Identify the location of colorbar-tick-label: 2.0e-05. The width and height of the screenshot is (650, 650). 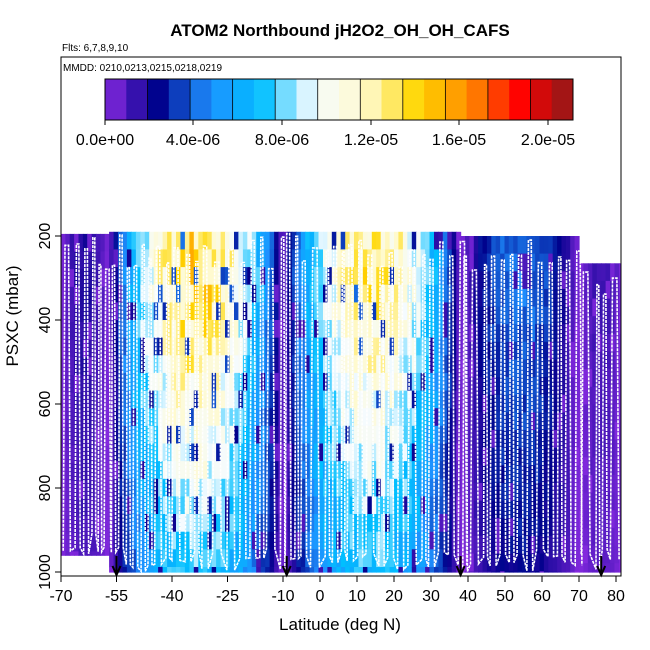
(548, 140).